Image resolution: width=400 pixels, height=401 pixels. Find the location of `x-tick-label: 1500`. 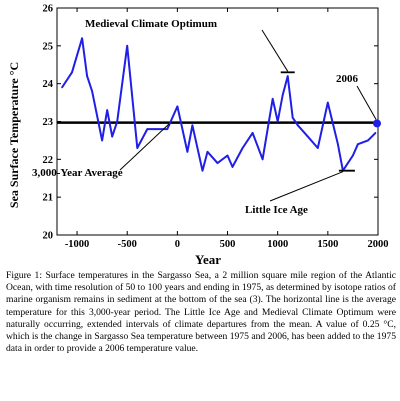

x-tick-label: 1500 is located at coordinates (327, 244).